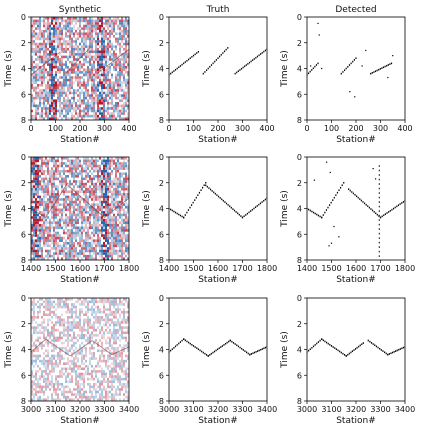  I want to click on x-tick-label: 100, so click(331, 128).